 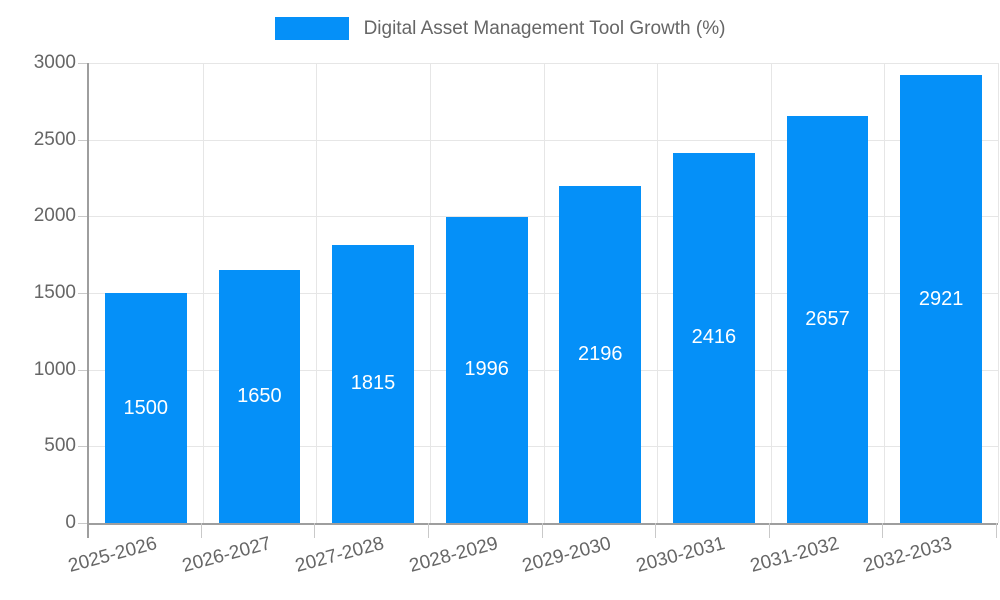 I want to click on x-axis-label: 2025-2026, so click(x=113, y=555).